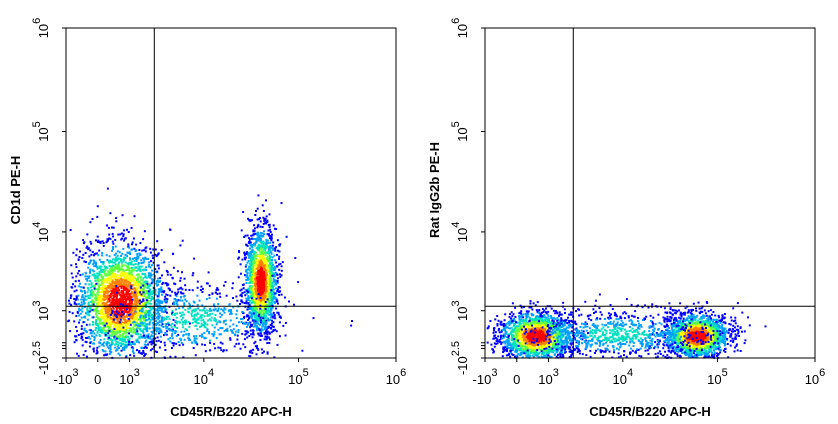 Image resolution: width=838 pixels, height=424 pixels. I want to click on x-tick-base: 10, so click(295, 379).